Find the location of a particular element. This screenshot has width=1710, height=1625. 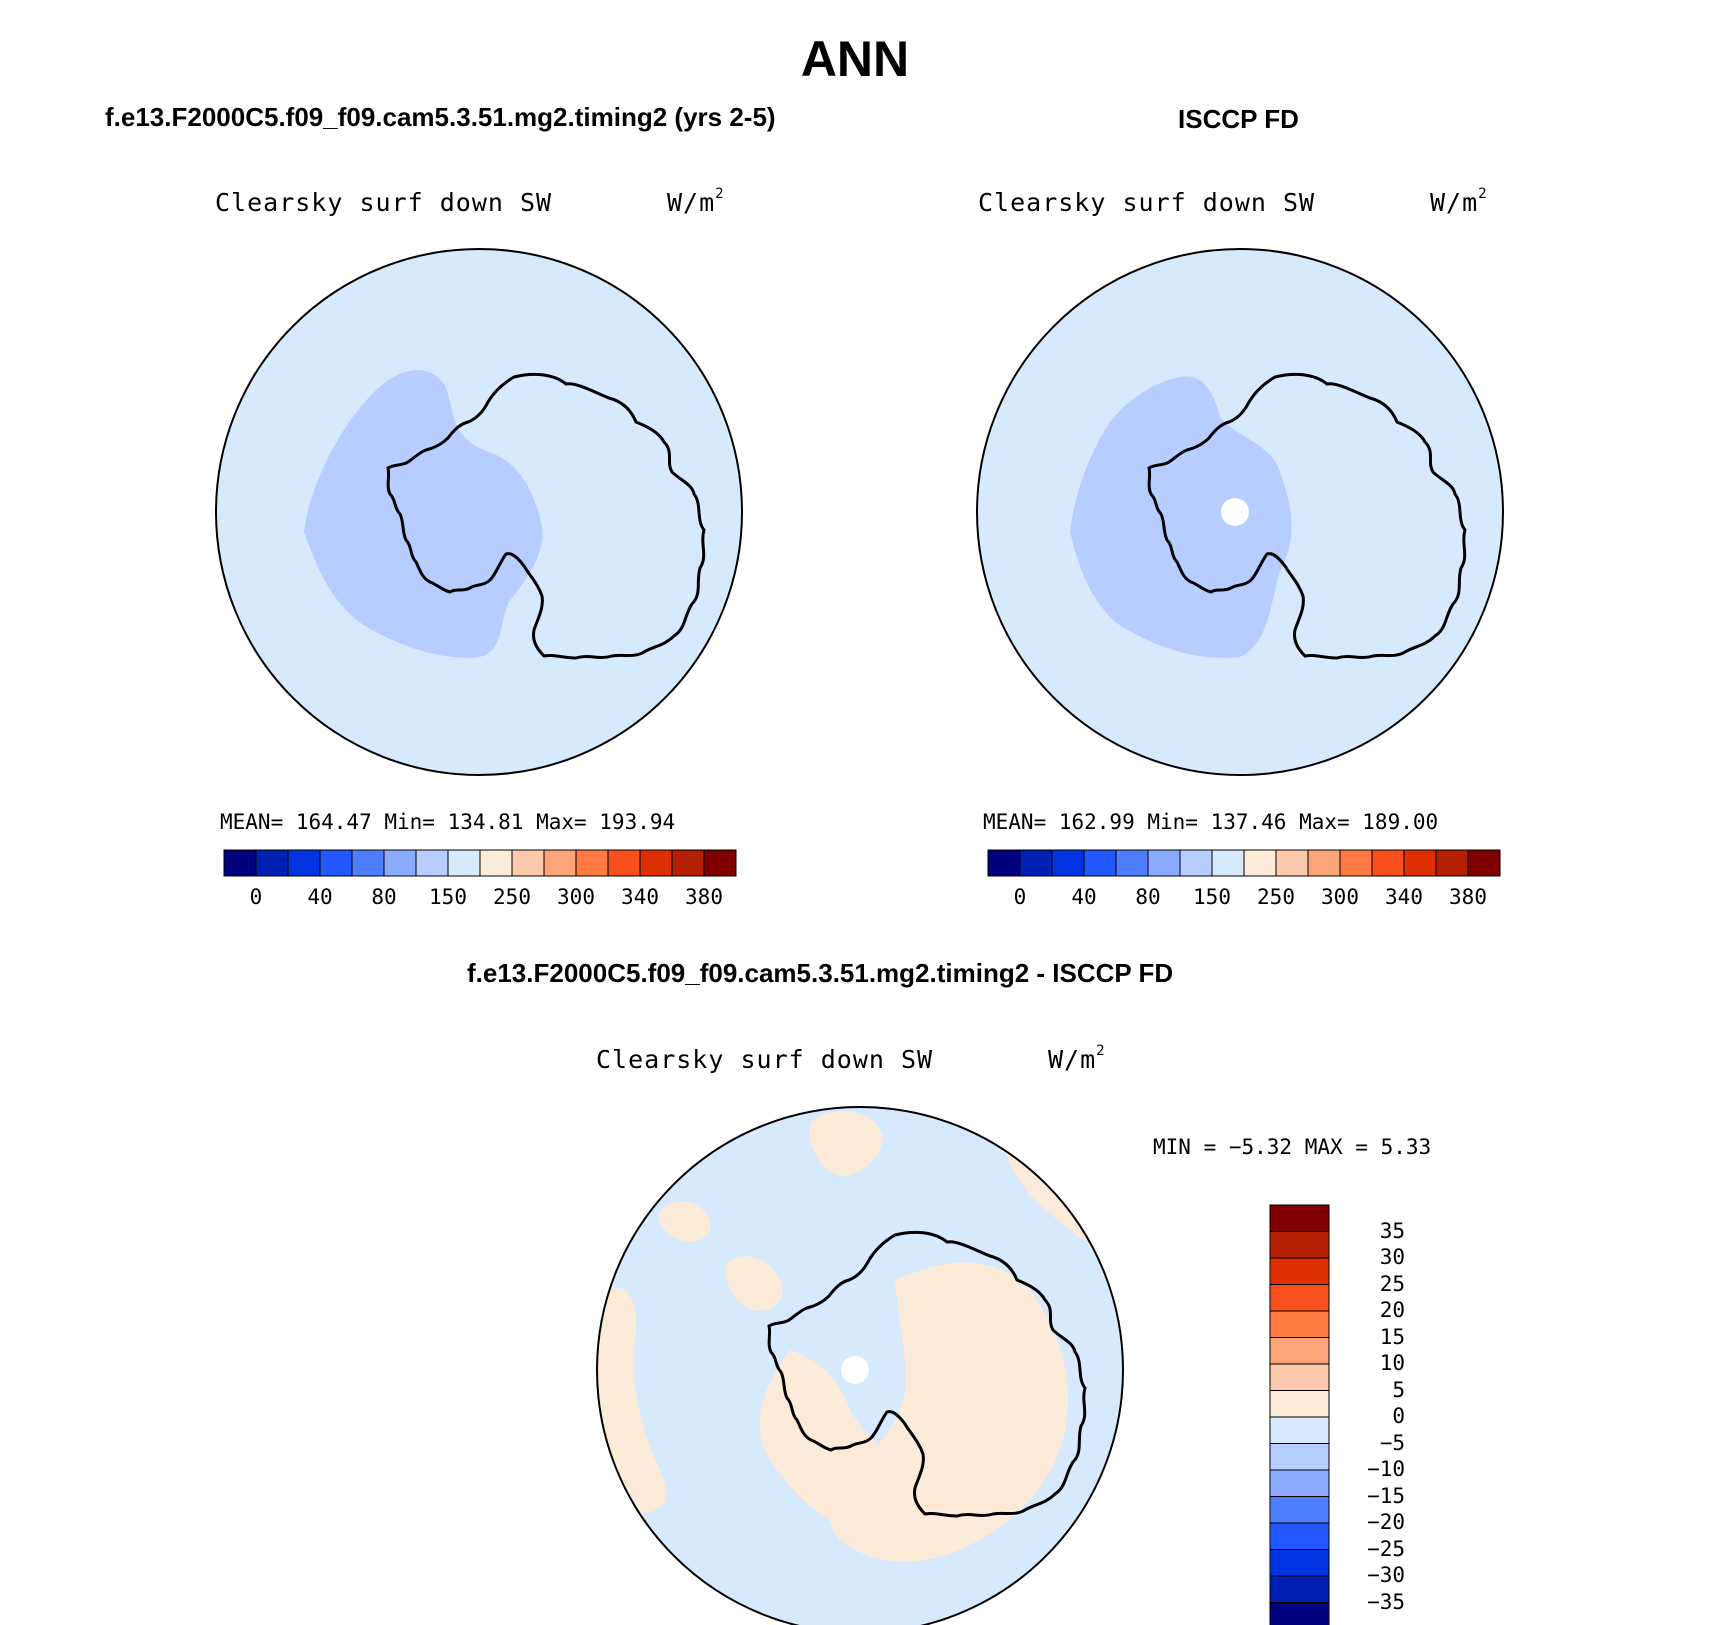

diff-minmax: MIN = −5.32 MAX = 5.33 is located at coordinates (1292, 1147).